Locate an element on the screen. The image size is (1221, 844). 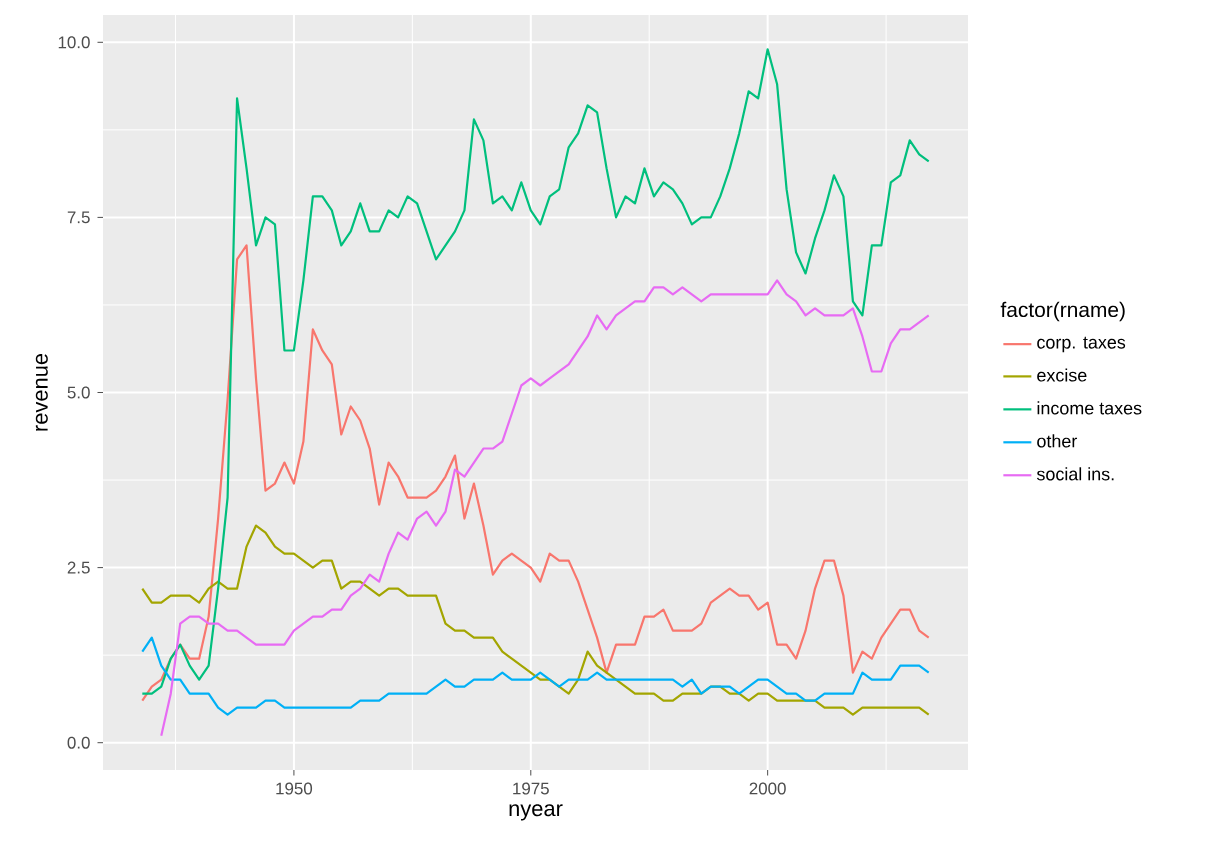
legend-title: factor(rname) is located at coordinates (1062, 311).